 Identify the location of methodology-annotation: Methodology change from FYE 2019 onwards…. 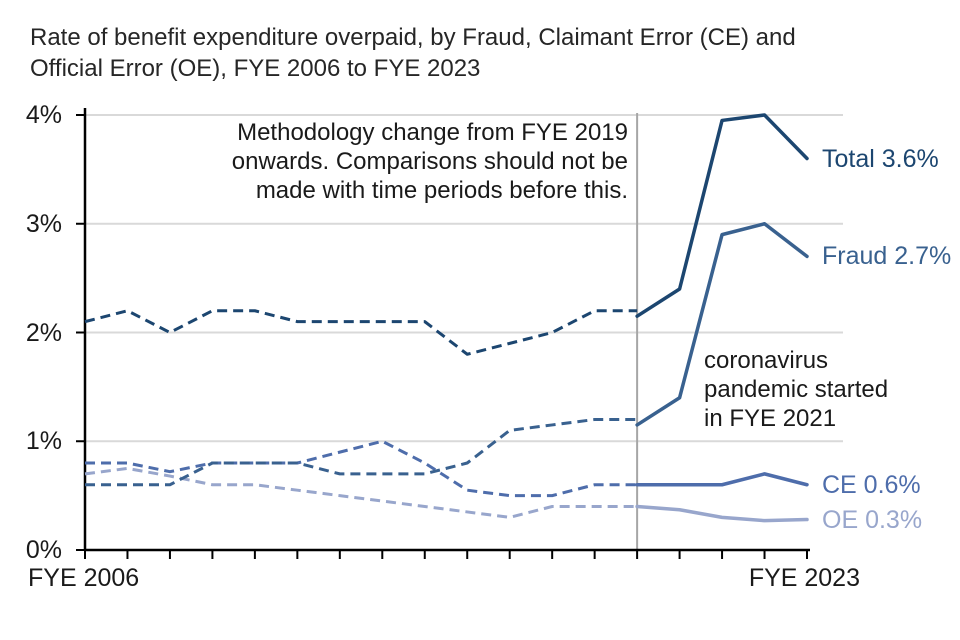
(430, 161).